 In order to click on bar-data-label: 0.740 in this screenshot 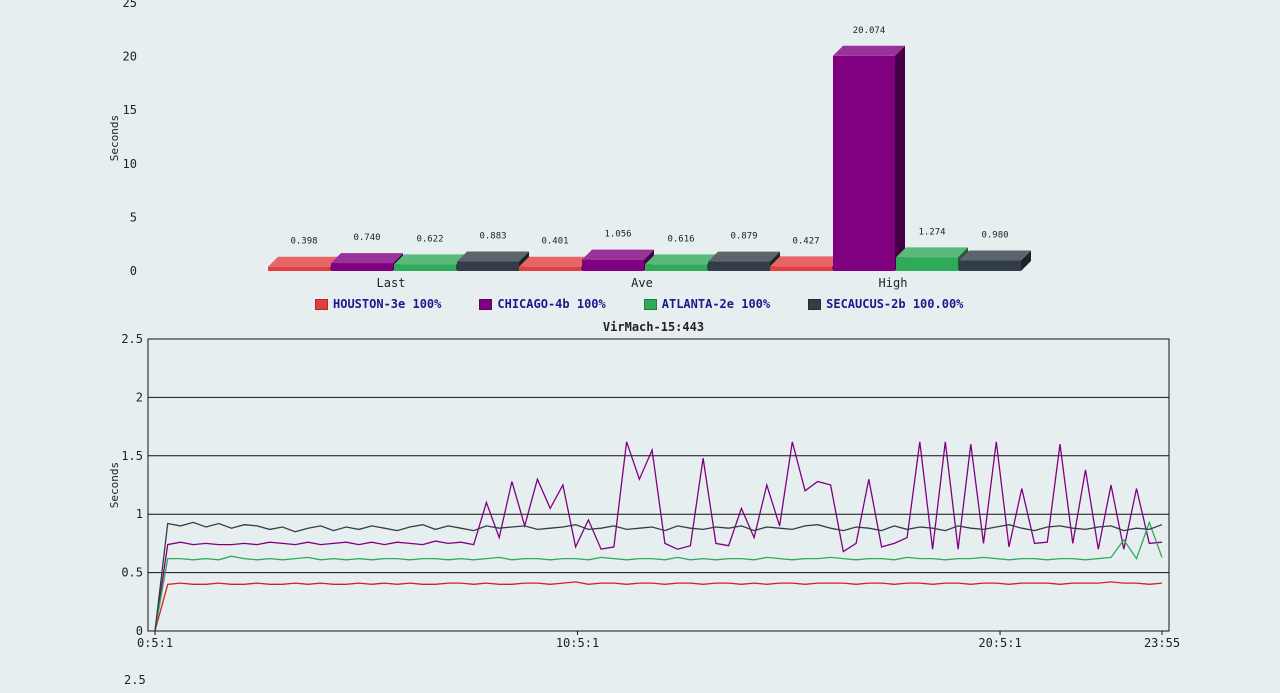, I will do `click(366, 238)`.